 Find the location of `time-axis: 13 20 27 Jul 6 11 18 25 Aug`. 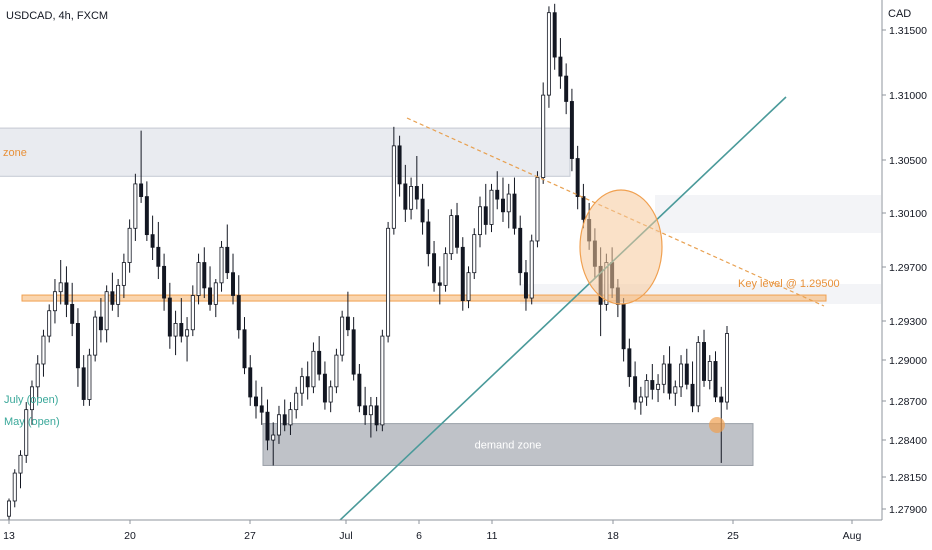

time-axis: 13 20 27 Jul 6 11 18 25 Aug is located at coordinates (466, 534).